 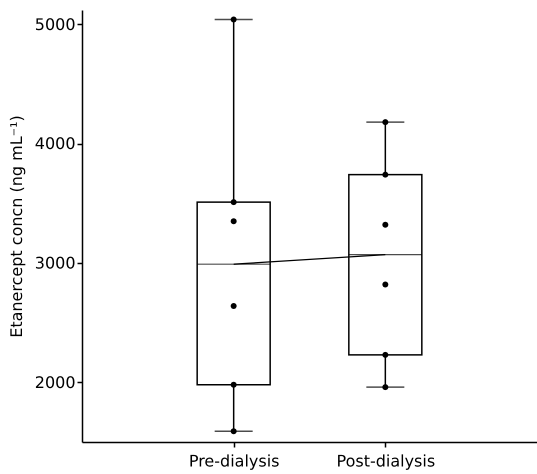 I want to click on y-tick-label: 2000, so click(x=55, y=382).